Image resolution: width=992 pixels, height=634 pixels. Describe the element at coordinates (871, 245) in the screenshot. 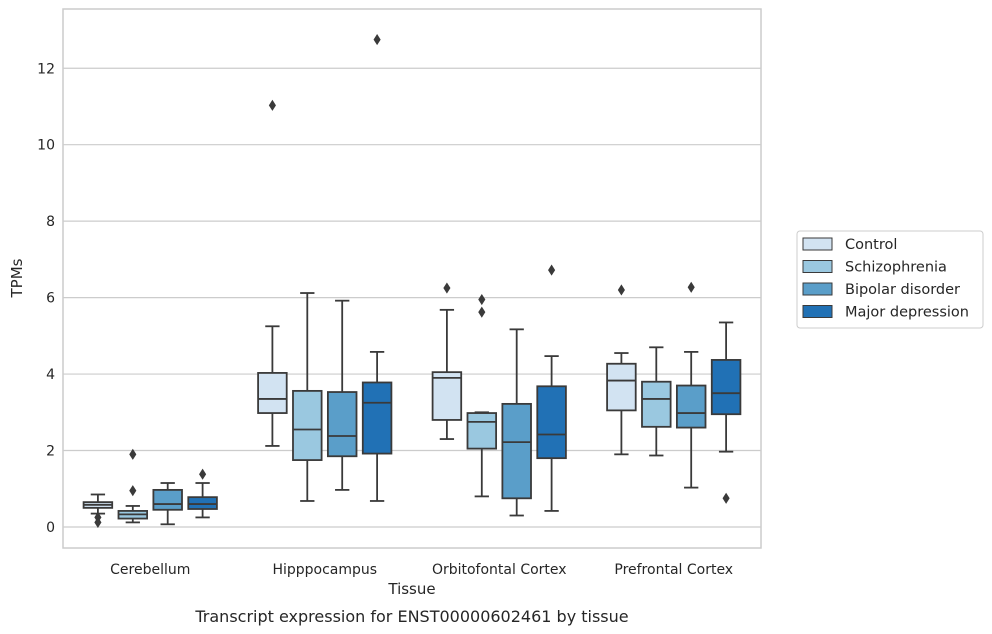

I see `legend-label: Control` at that location.